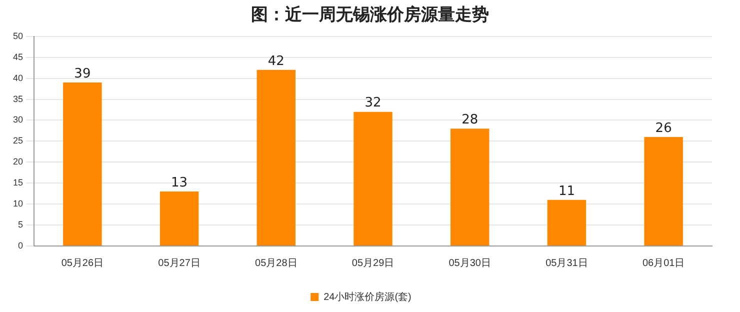 Image resolution: width=740 pixels, height=312 pixels. What do you see at coordinates (276, 263) in the screenshot?
I see `x-tick-label: 05月28日` at bounding box center [276, 263].